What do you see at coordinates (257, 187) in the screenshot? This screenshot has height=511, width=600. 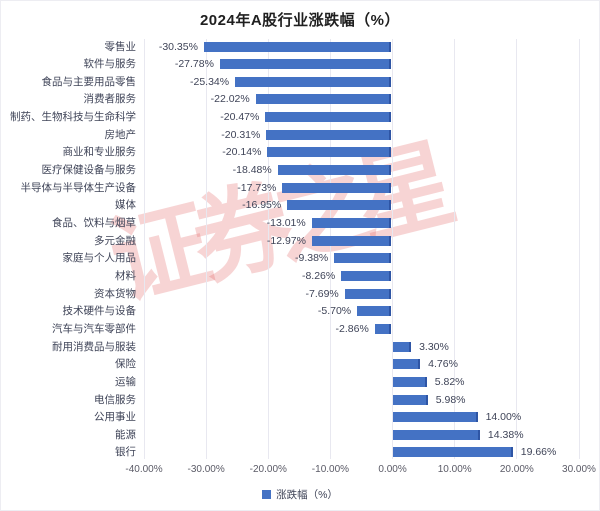 I see `value-label: -17.73%` at bounding box center [257, 187].